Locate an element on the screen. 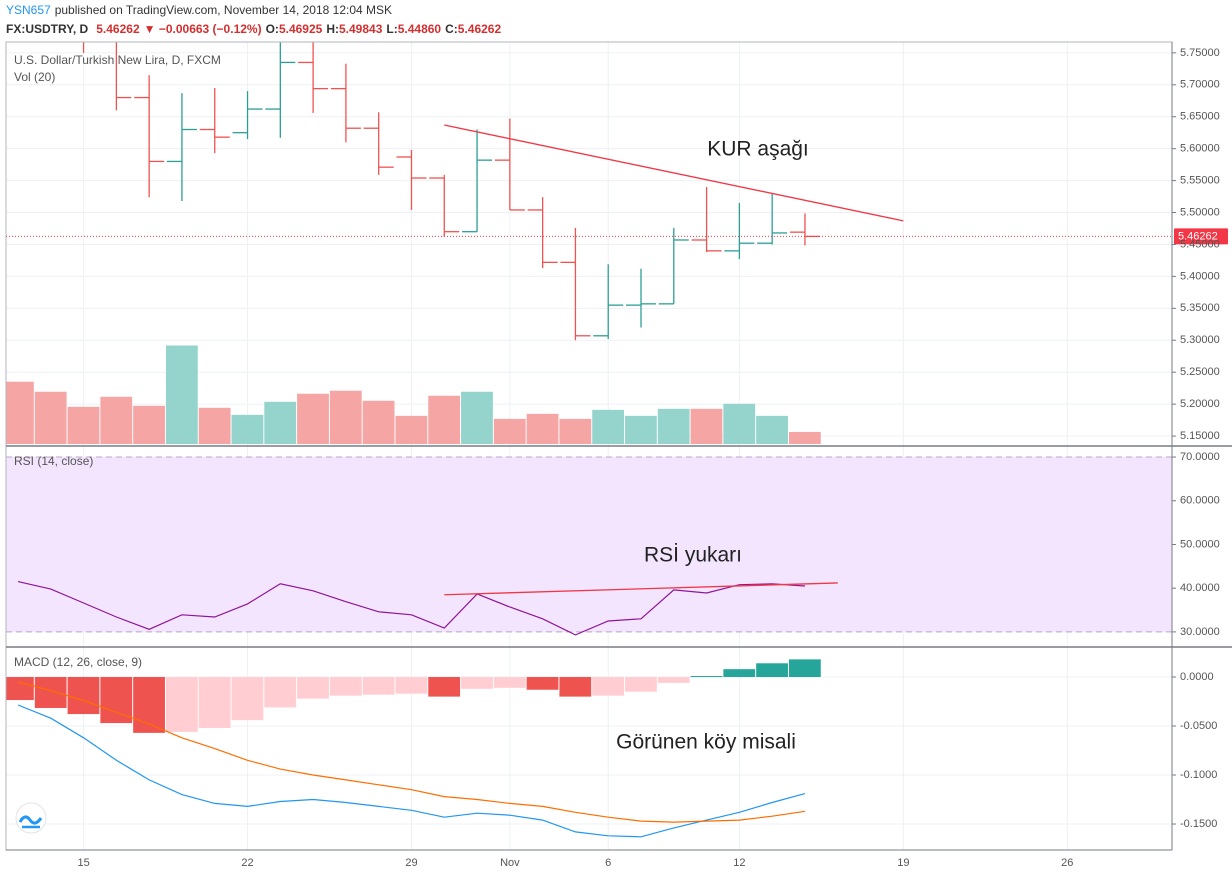 The image size is (1232, 881). y-tick-label: 30.0000 is located at coordinates (1200, 632).